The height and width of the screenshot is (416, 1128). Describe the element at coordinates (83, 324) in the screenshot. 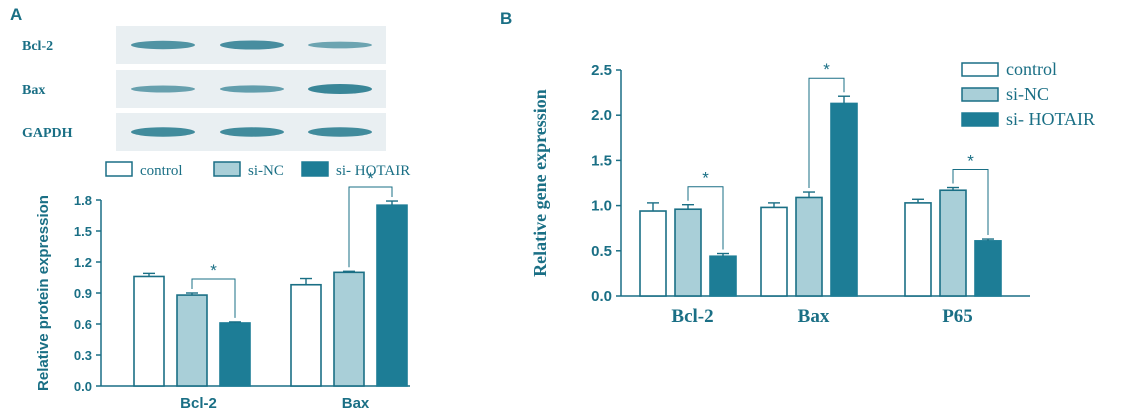

I see `y-tick-label: 0.6` at that location.